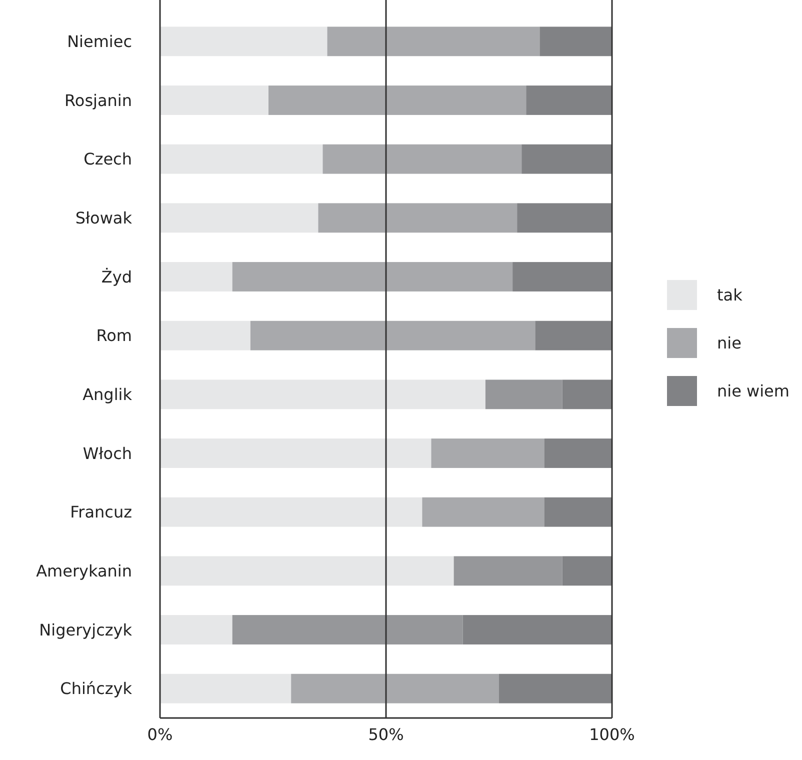 This screenshot has width=802, height=760. What do you see at coordinates (730, 295) in the screenshot?
I see `legend-label: tak` at bounding box center [730, 295].